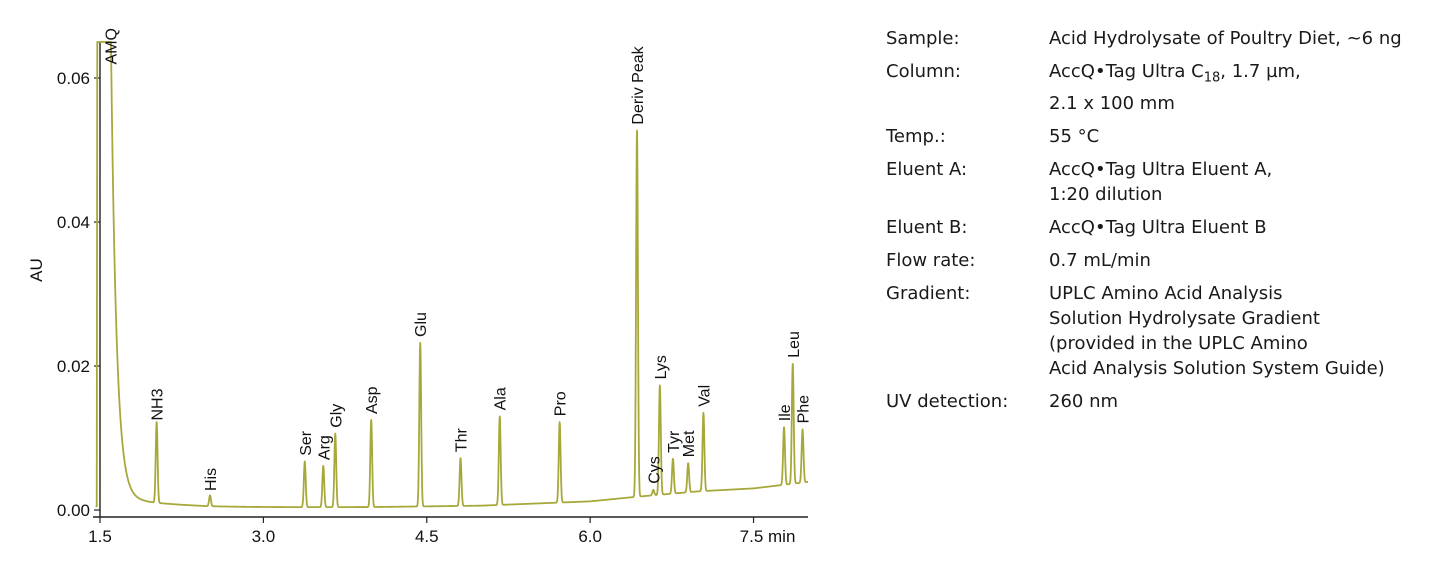  What do you see at coordinates (36, 270) in the screenshot?
I see `y-axis-title: AU` at bounding box center [36, 270].